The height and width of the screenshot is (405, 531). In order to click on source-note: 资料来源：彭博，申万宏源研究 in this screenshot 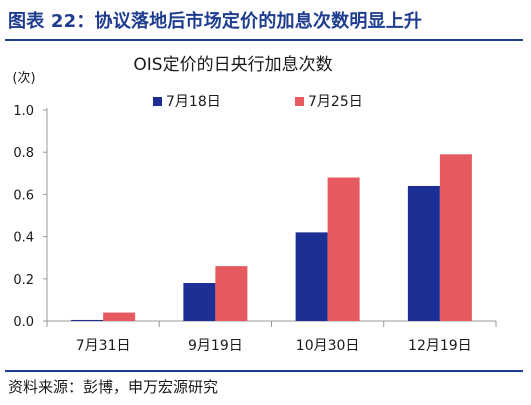, I will do `click(113, 387)`.